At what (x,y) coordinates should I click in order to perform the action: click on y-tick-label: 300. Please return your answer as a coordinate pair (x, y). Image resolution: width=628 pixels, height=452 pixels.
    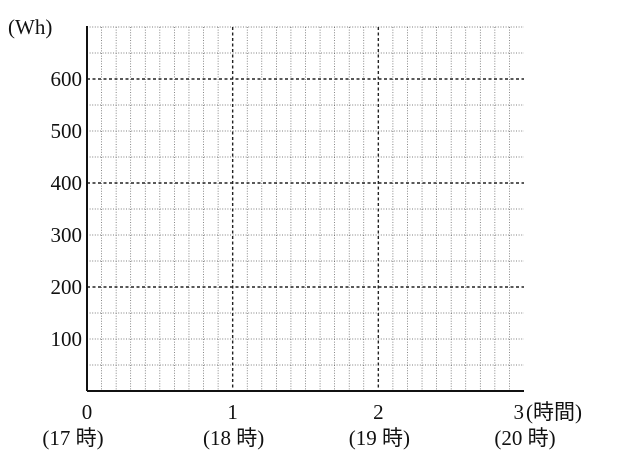
    Looking at the image, I should click on (67, 235).